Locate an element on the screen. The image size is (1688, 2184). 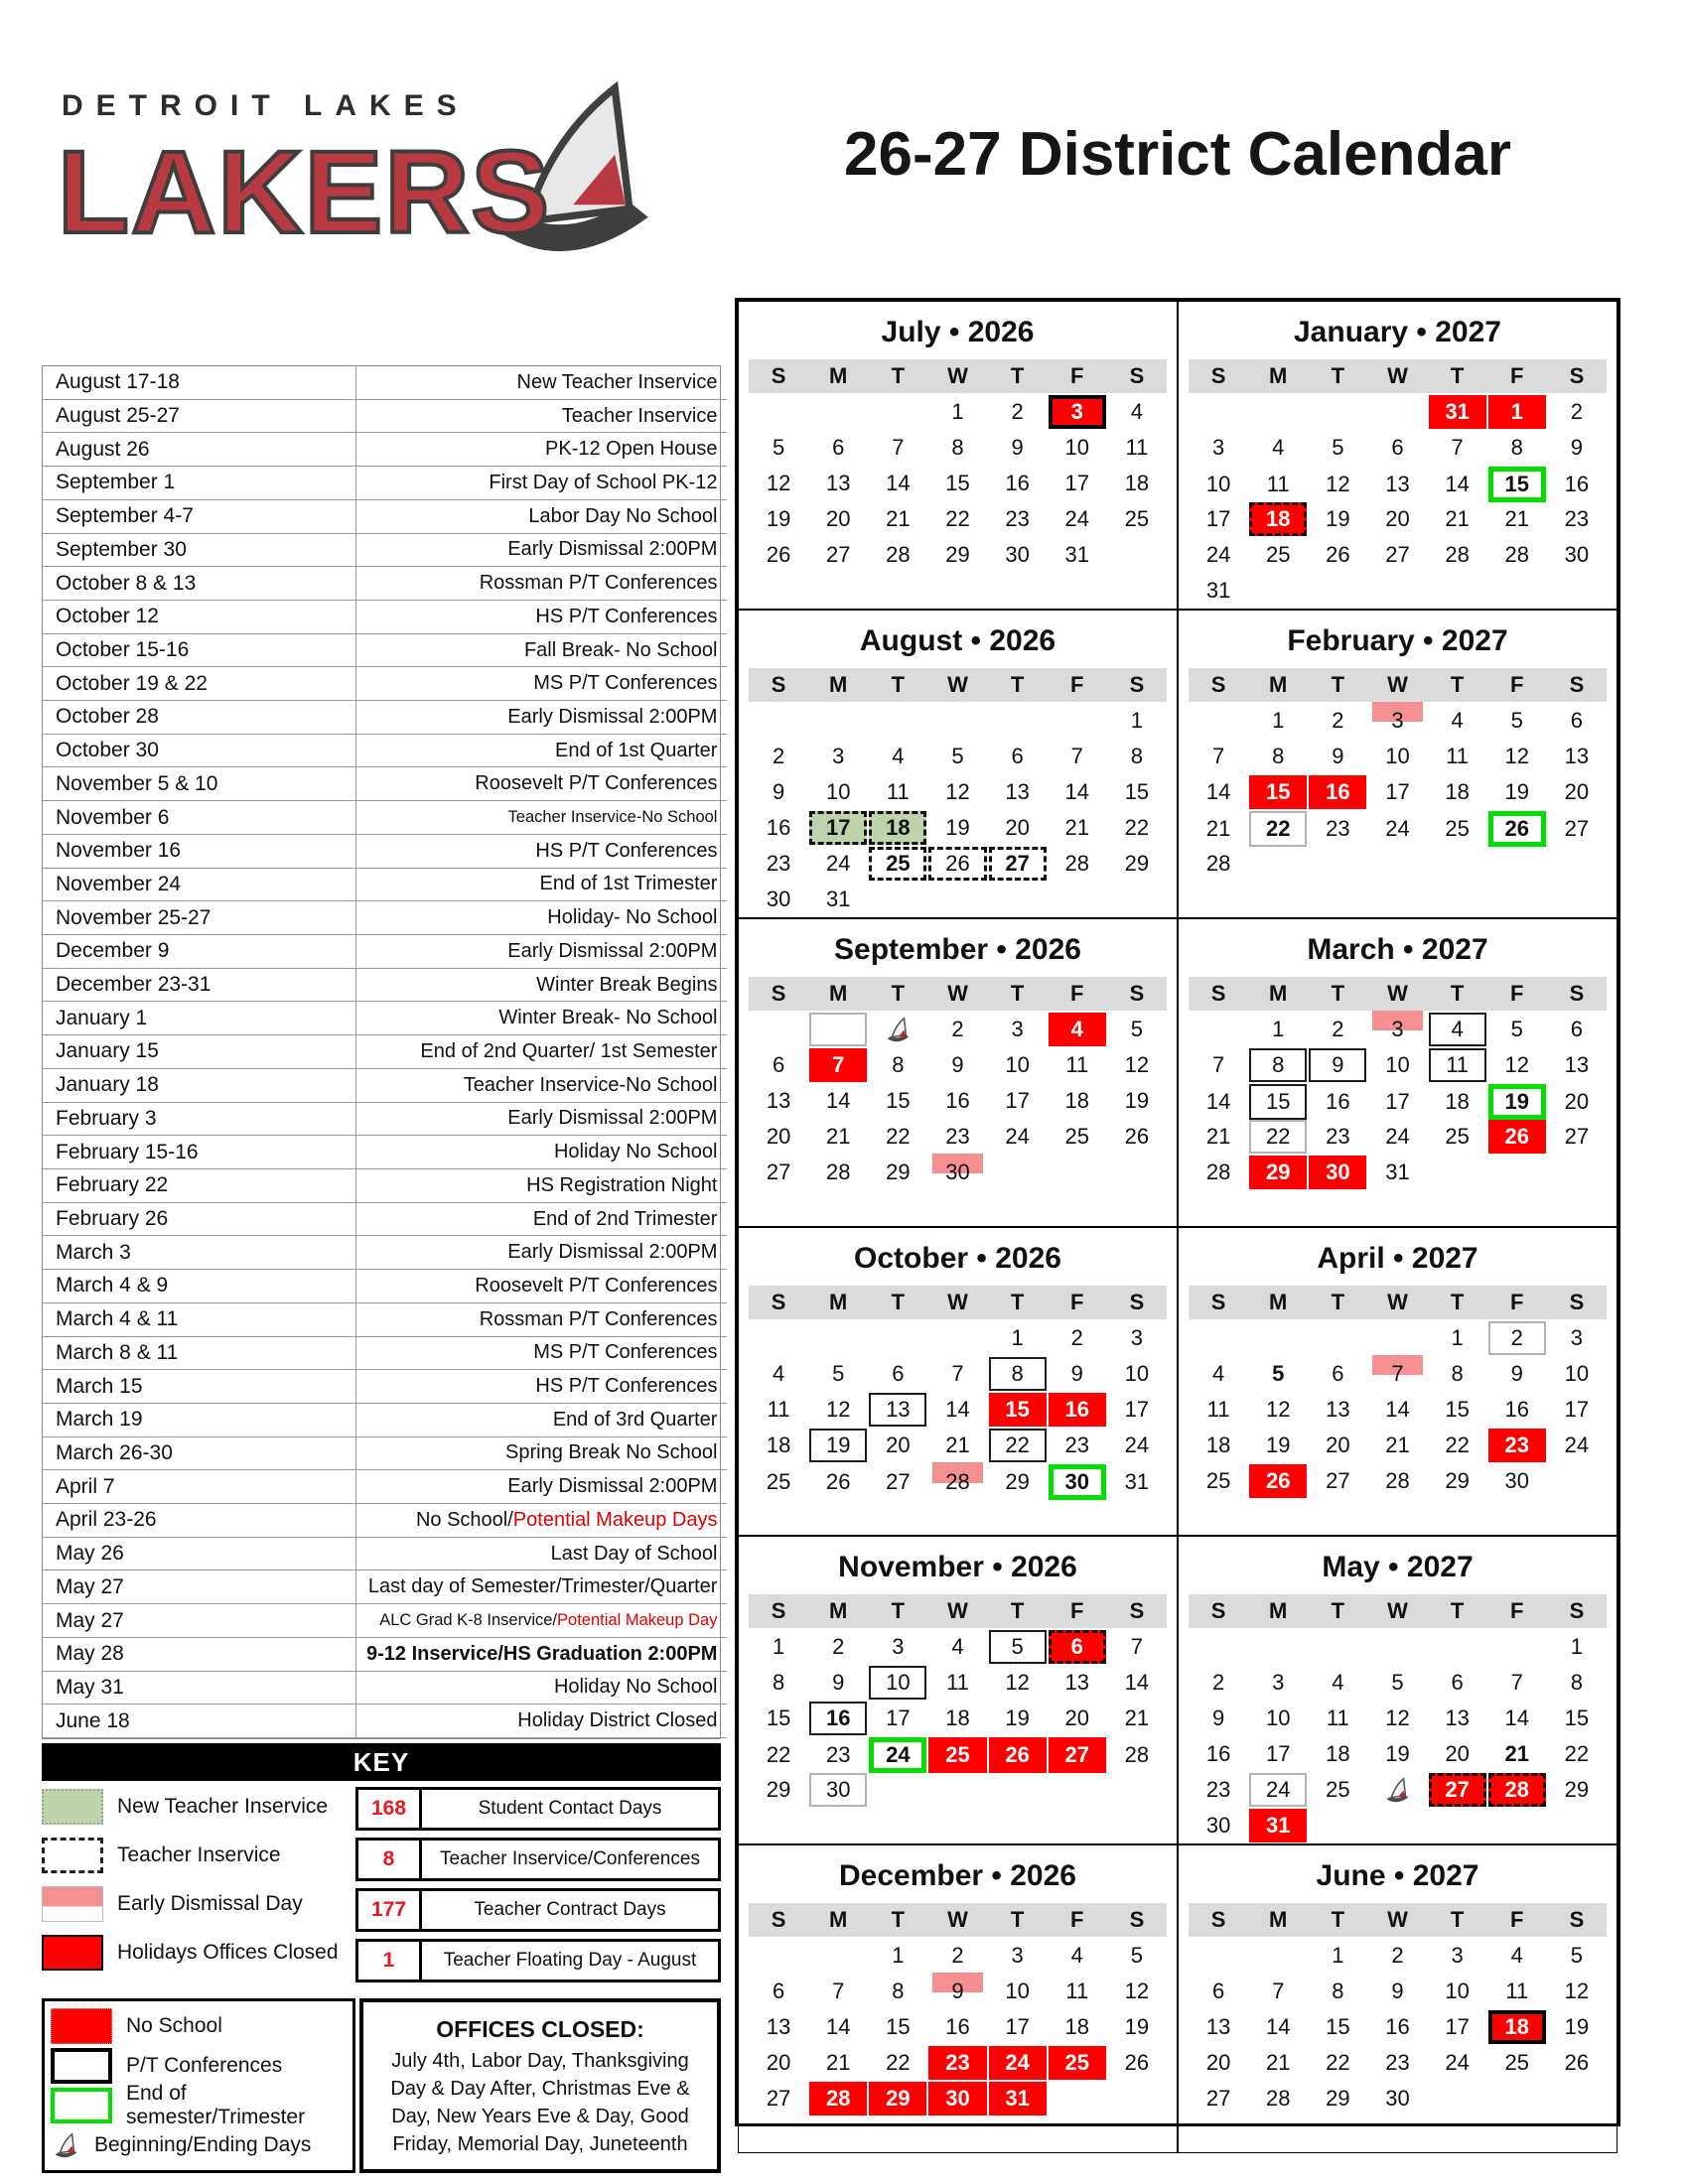
day-cell: 1 is located at coordinates (1018, 1338).